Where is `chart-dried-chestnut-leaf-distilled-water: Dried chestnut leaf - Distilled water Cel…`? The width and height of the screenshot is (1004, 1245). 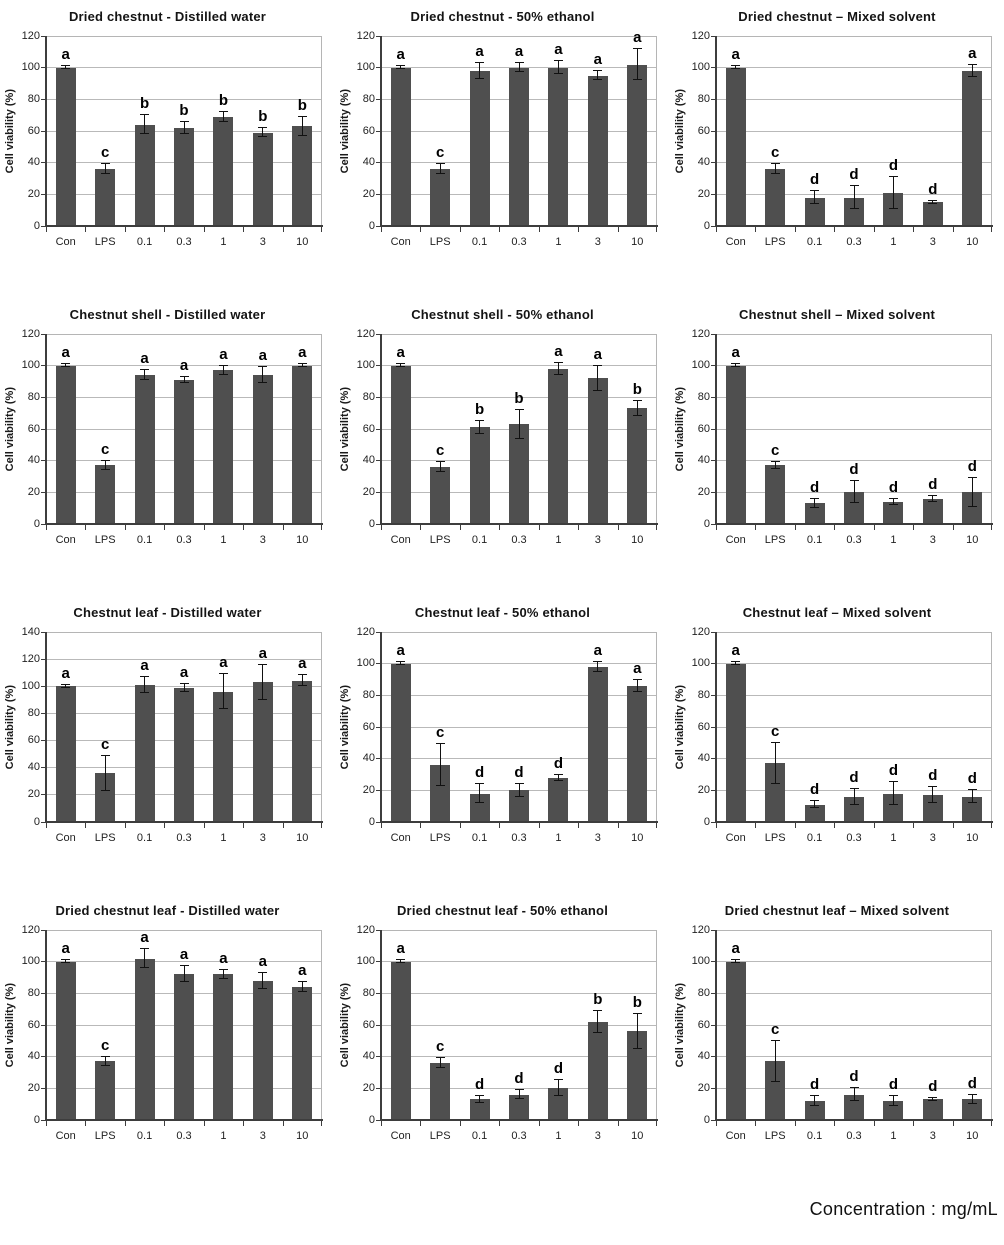
chart-dried-chestnut-leaf-distilled-water: Dried chestnut leaf - Distilled water Cel… is located at coordinates (167, 1043).